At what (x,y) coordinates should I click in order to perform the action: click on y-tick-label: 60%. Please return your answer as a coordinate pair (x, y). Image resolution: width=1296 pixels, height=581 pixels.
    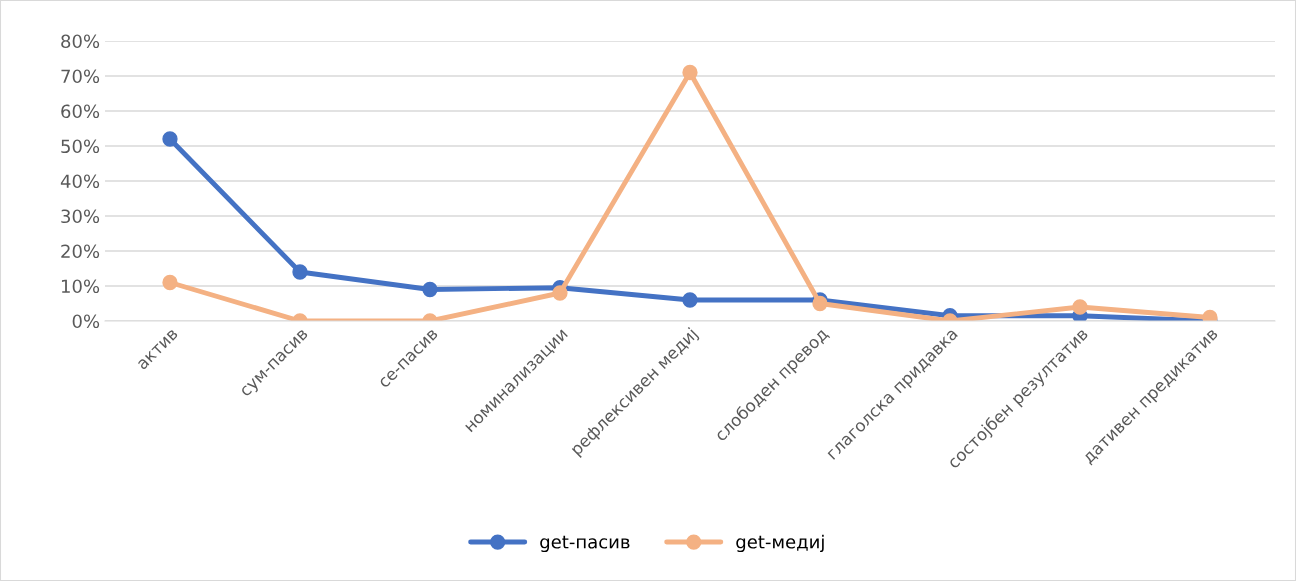
    Looking at the image, I should click on (80, 111).